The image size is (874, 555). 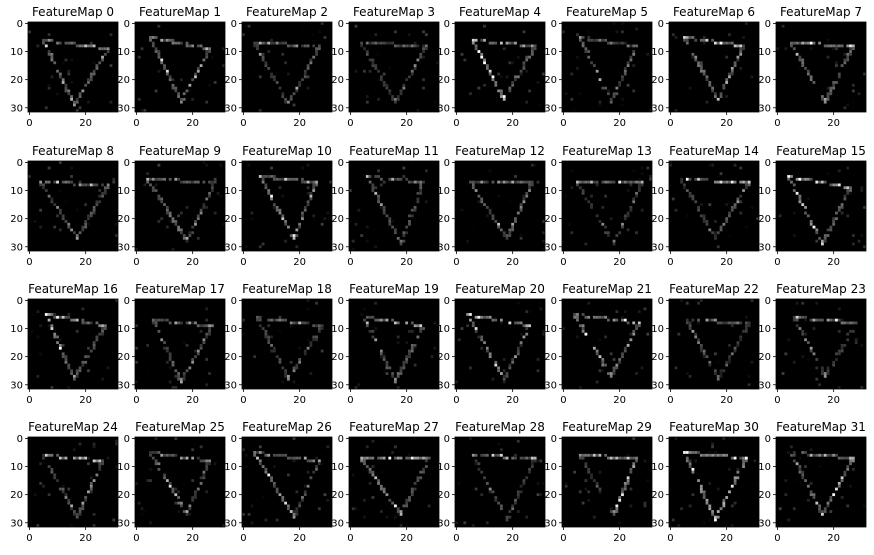 What do you see at coordinates (821, 12) in the screenshot?
I see `panel-title: FeatureMap 7` at bounding box center [821, 12].